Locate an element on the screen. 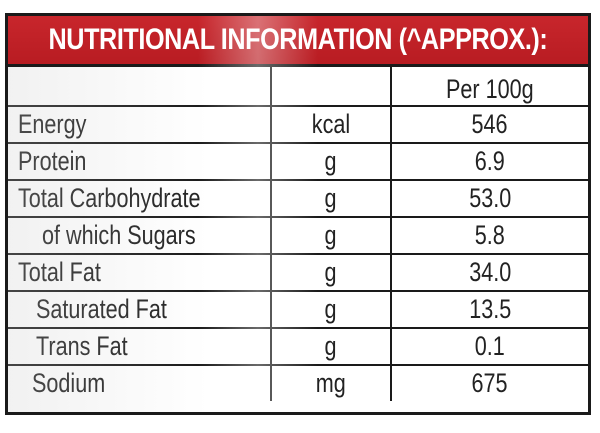 This screenshot has height=433, width=600. nutrition-header: NUTRITIONAL INFORMATION (^APPROX.): is located at coordinates (298, 41).